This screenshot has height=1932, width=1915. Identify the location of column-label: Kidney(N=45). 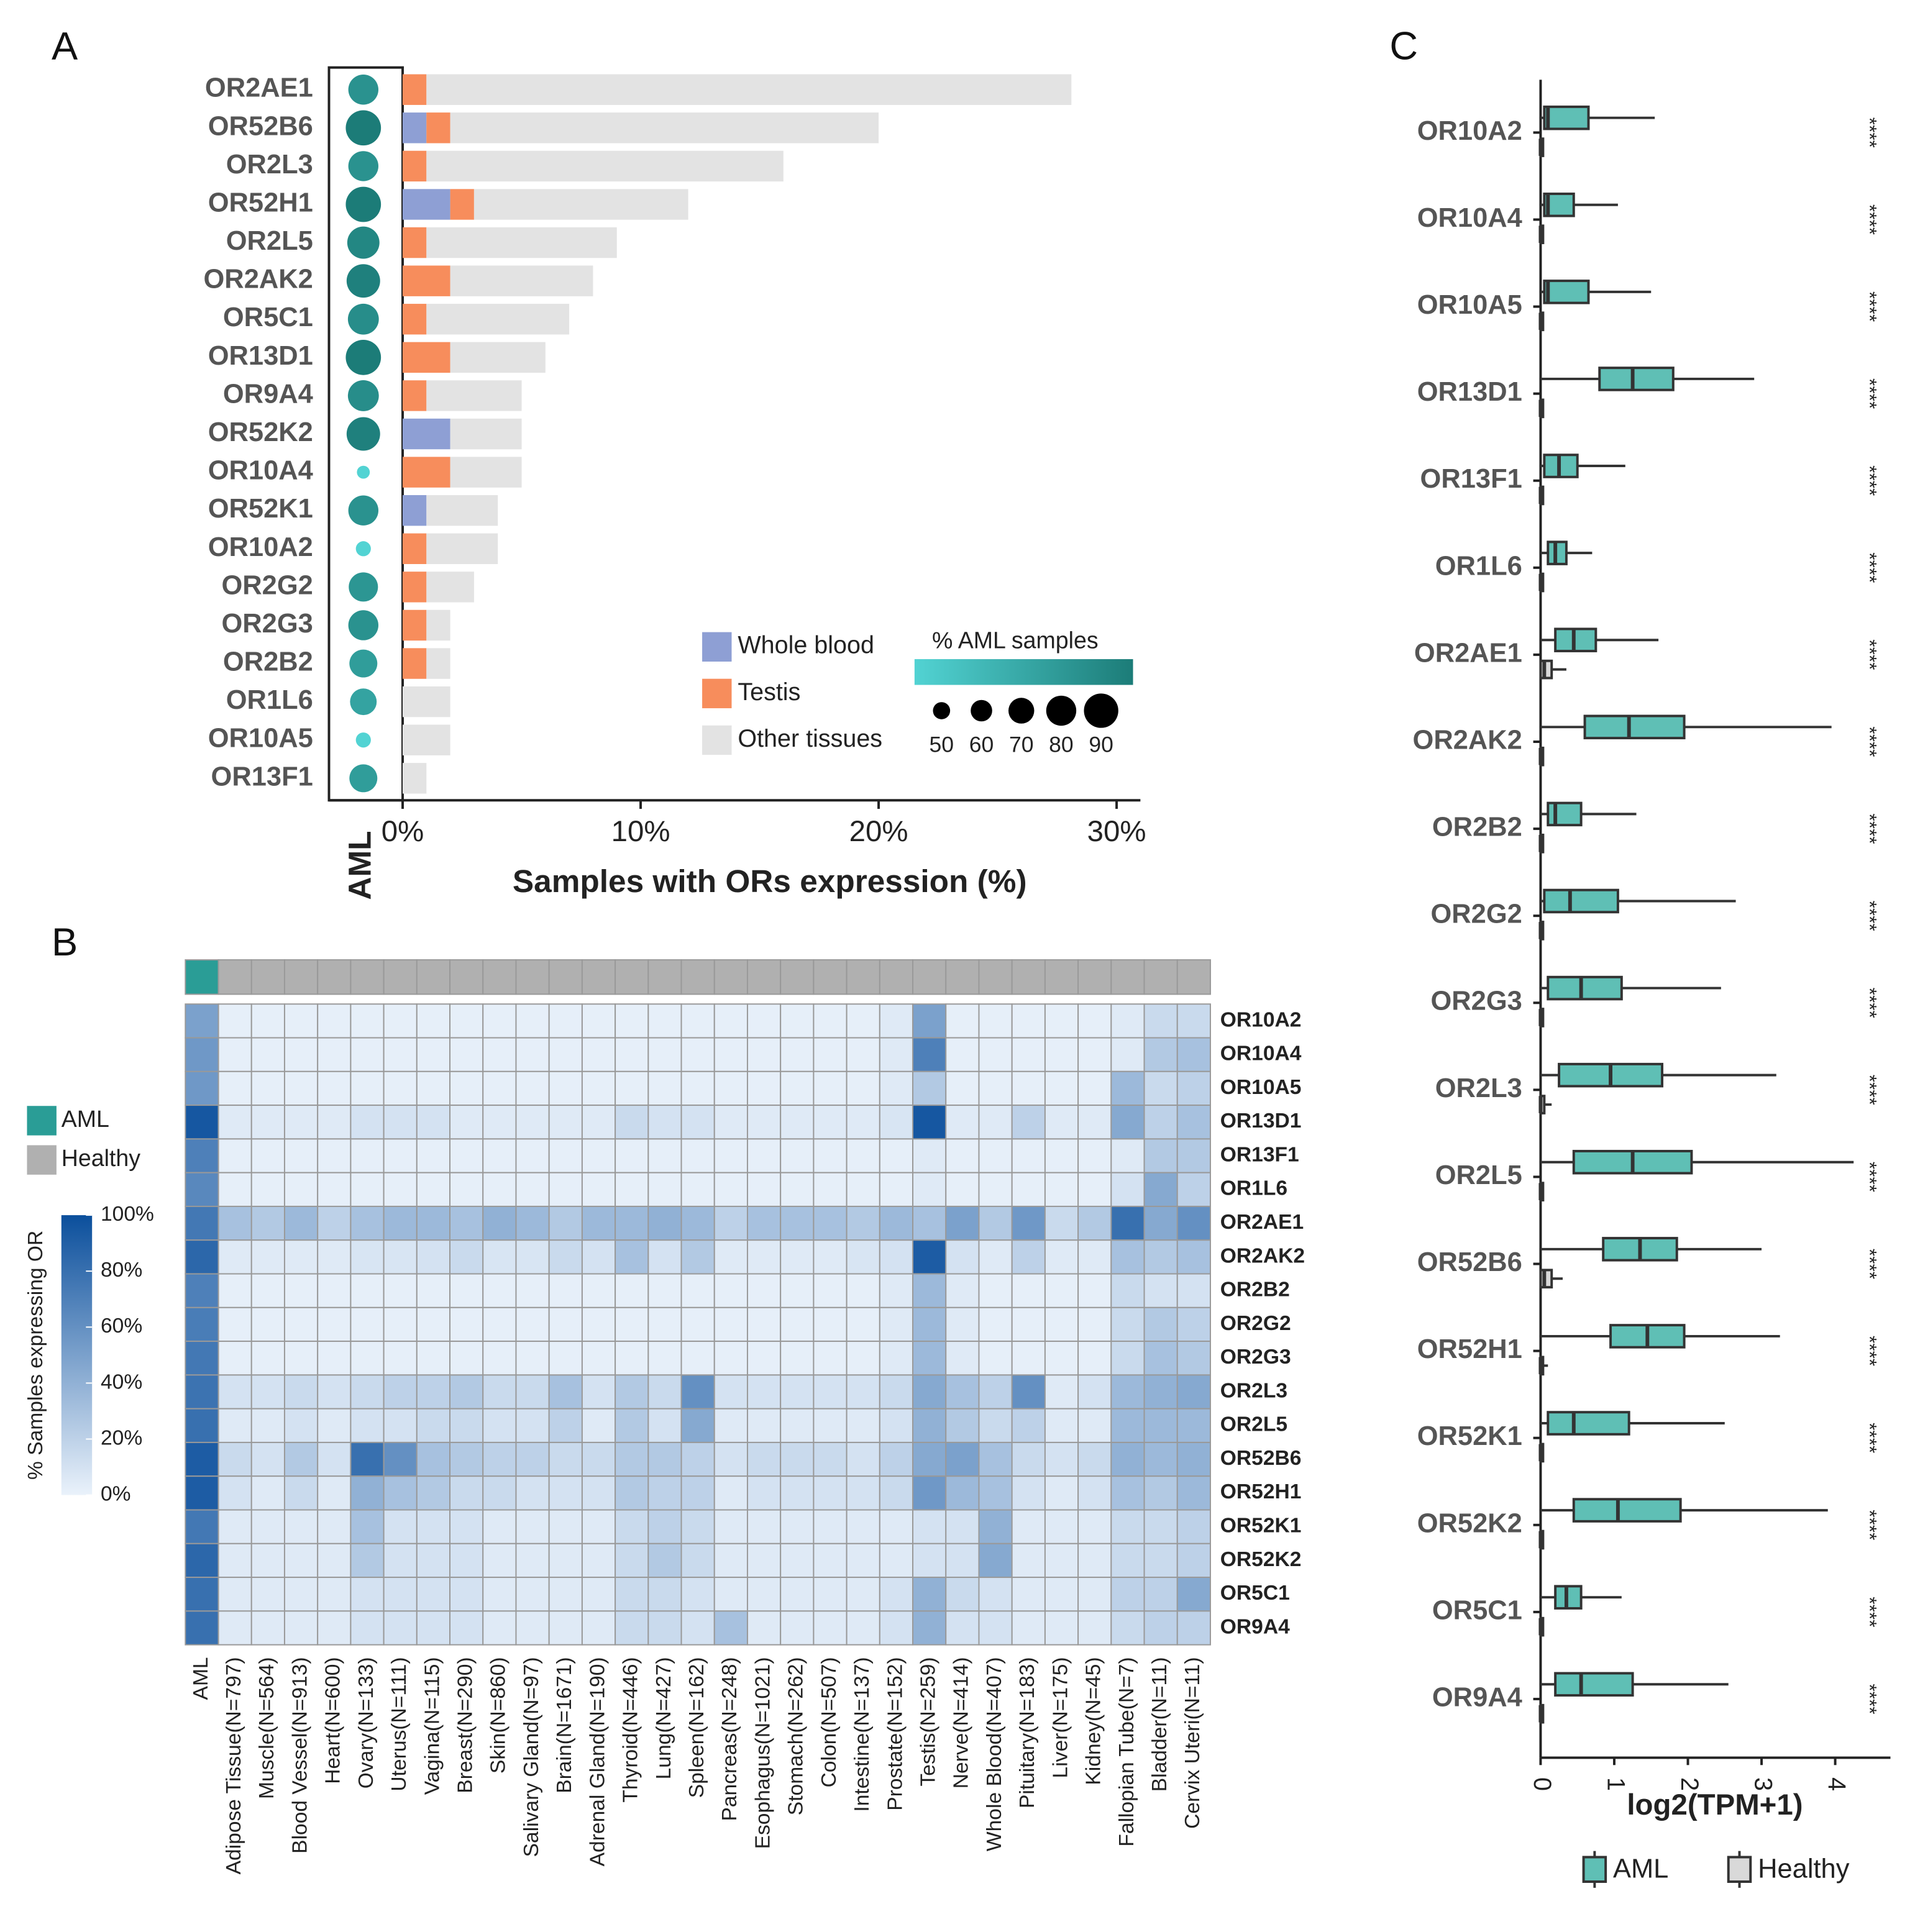
(1094, 1721).